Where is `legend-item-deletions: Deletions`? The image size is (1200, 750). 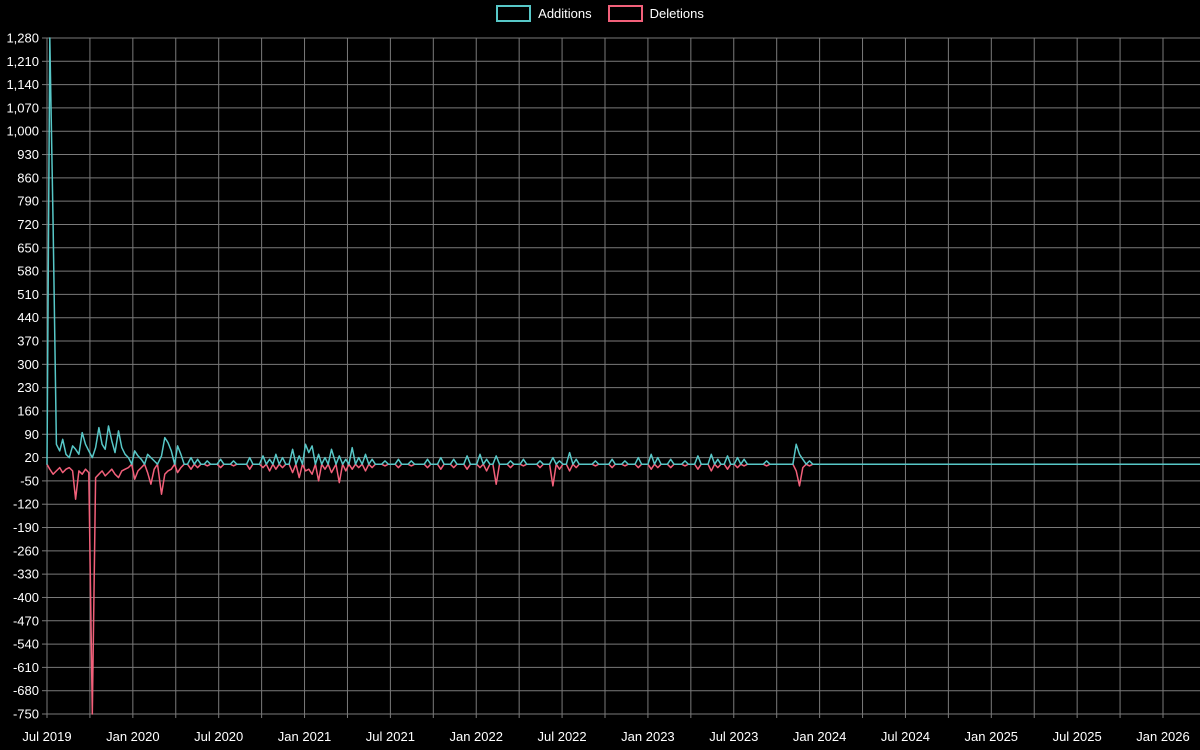
legend-item-deletions: Deletions is located at coordinates (655, 13).